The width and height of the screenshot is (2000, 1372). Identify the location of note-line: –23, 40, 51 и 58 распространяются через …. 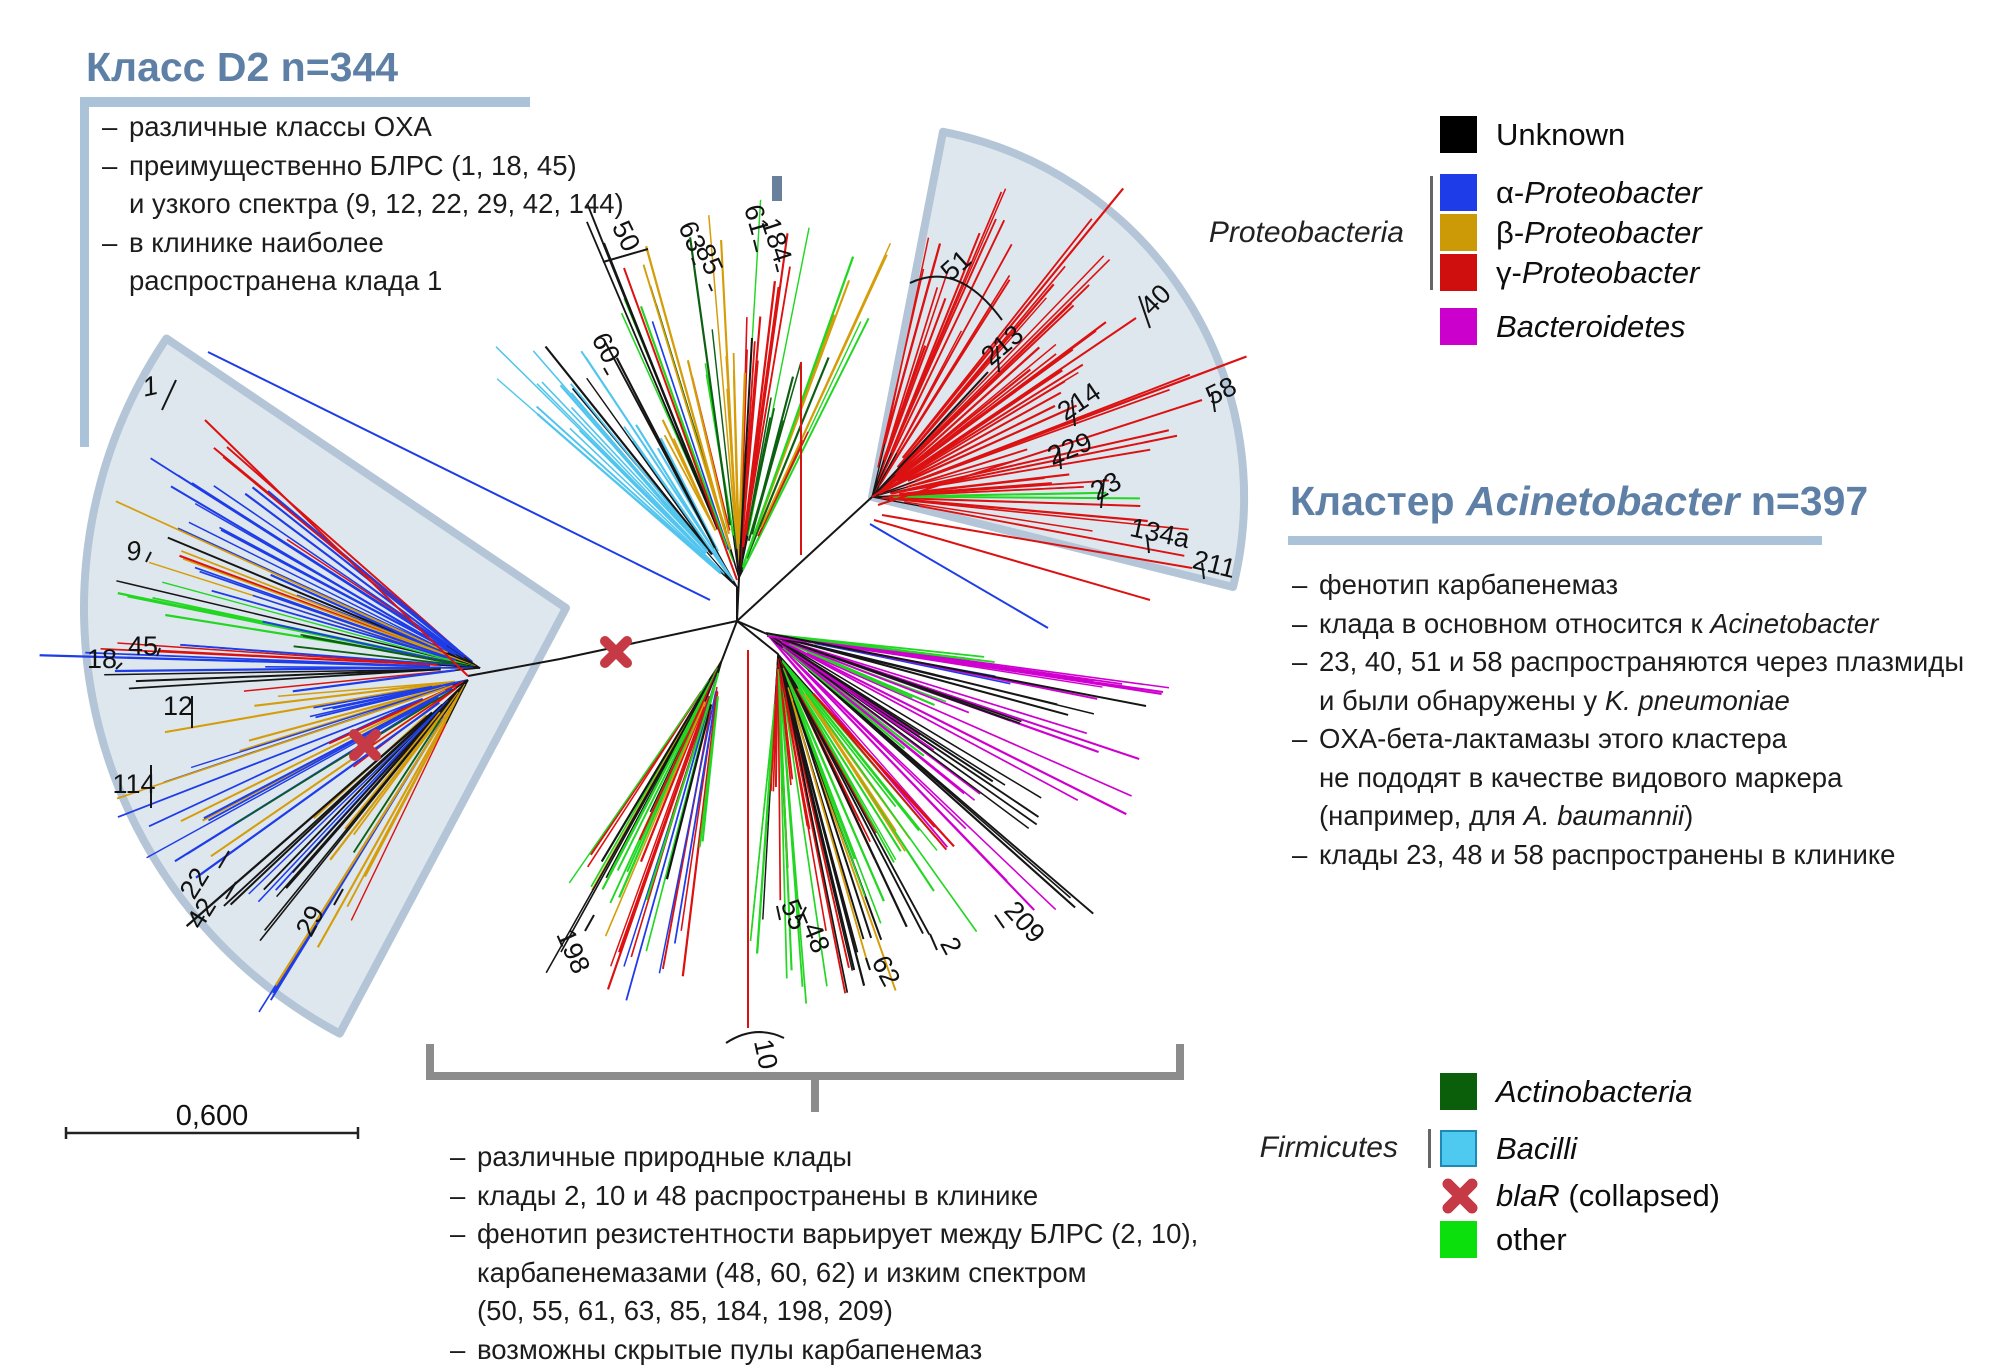
(1628, 662).